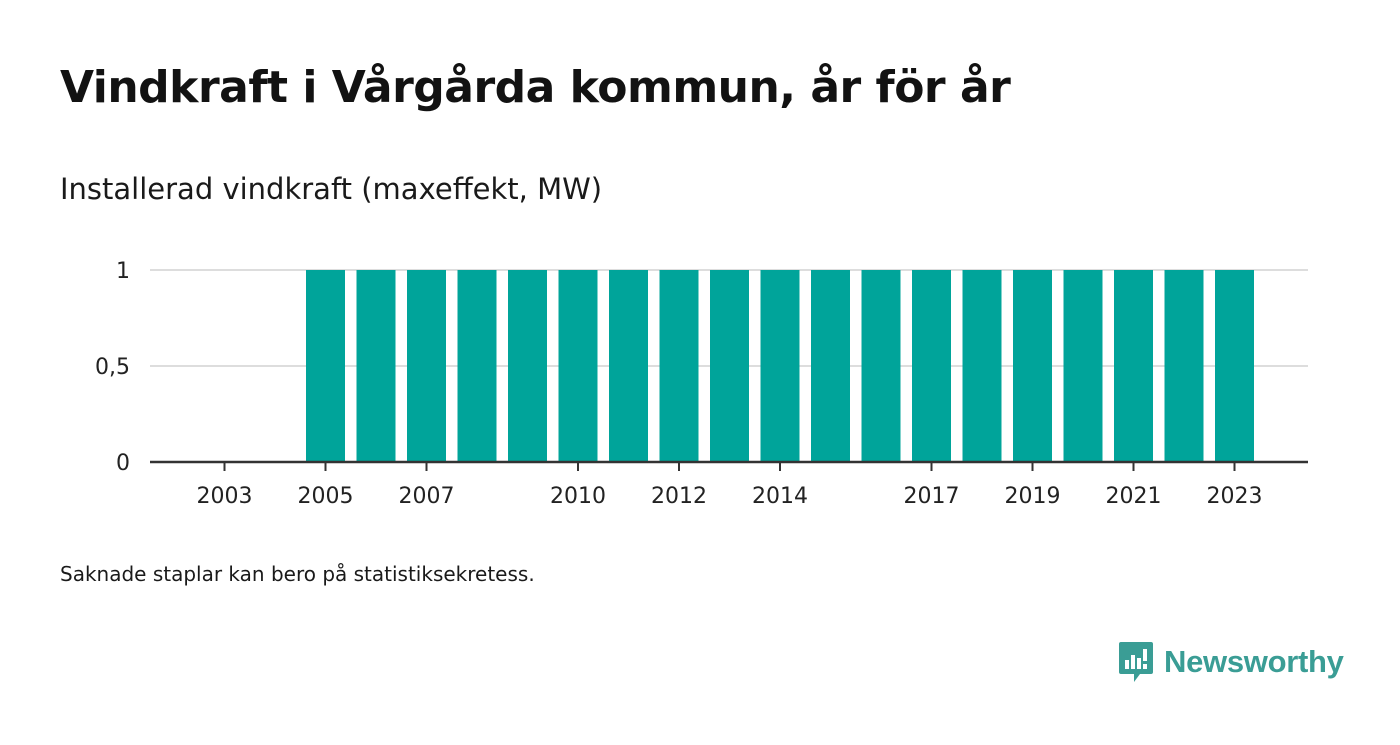 The width and height of the screenshot is (1400, 745). I want to click on bar-2013, so click(729, 366).